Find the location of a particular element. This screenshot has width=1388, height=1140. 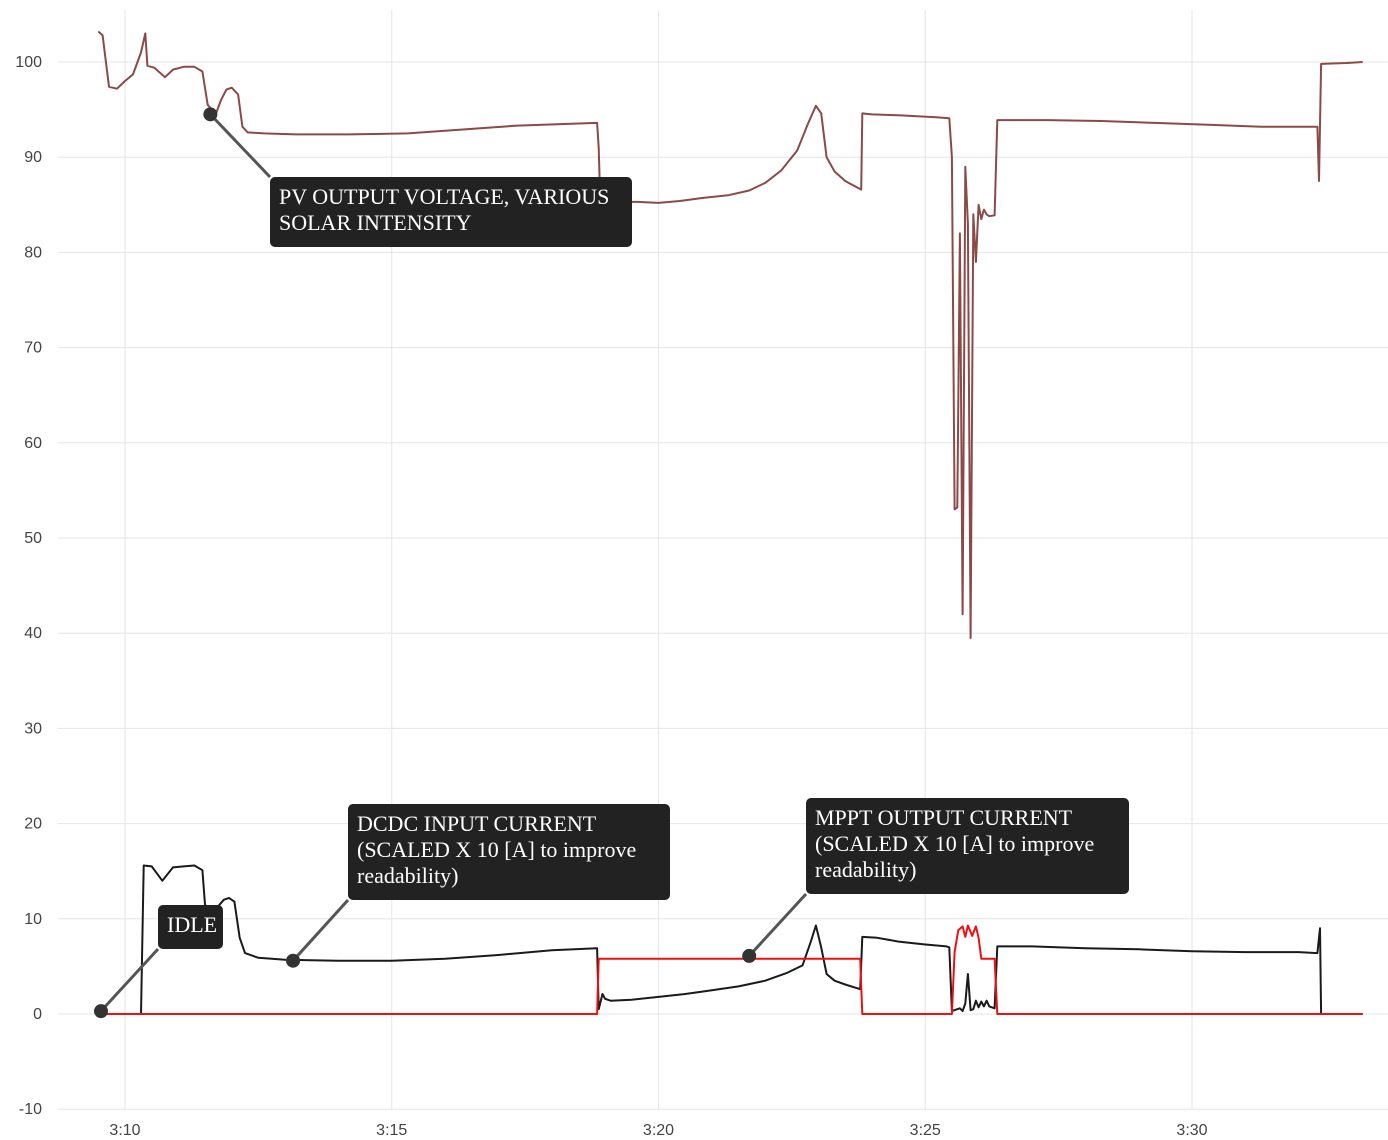

annotation-text-line: MPPT OUTPUT CURRENT is located at coordinates (944, 817).